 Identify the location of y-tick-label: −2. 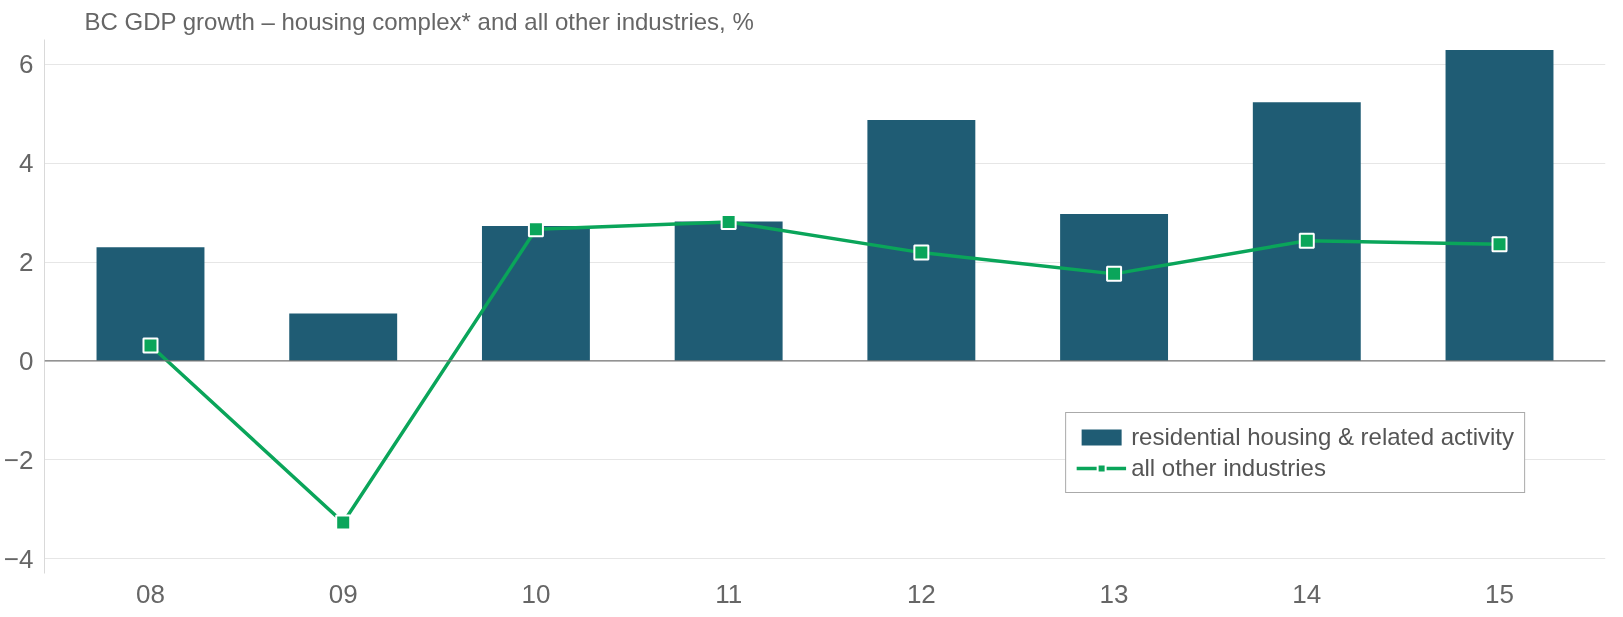
(18, 459).